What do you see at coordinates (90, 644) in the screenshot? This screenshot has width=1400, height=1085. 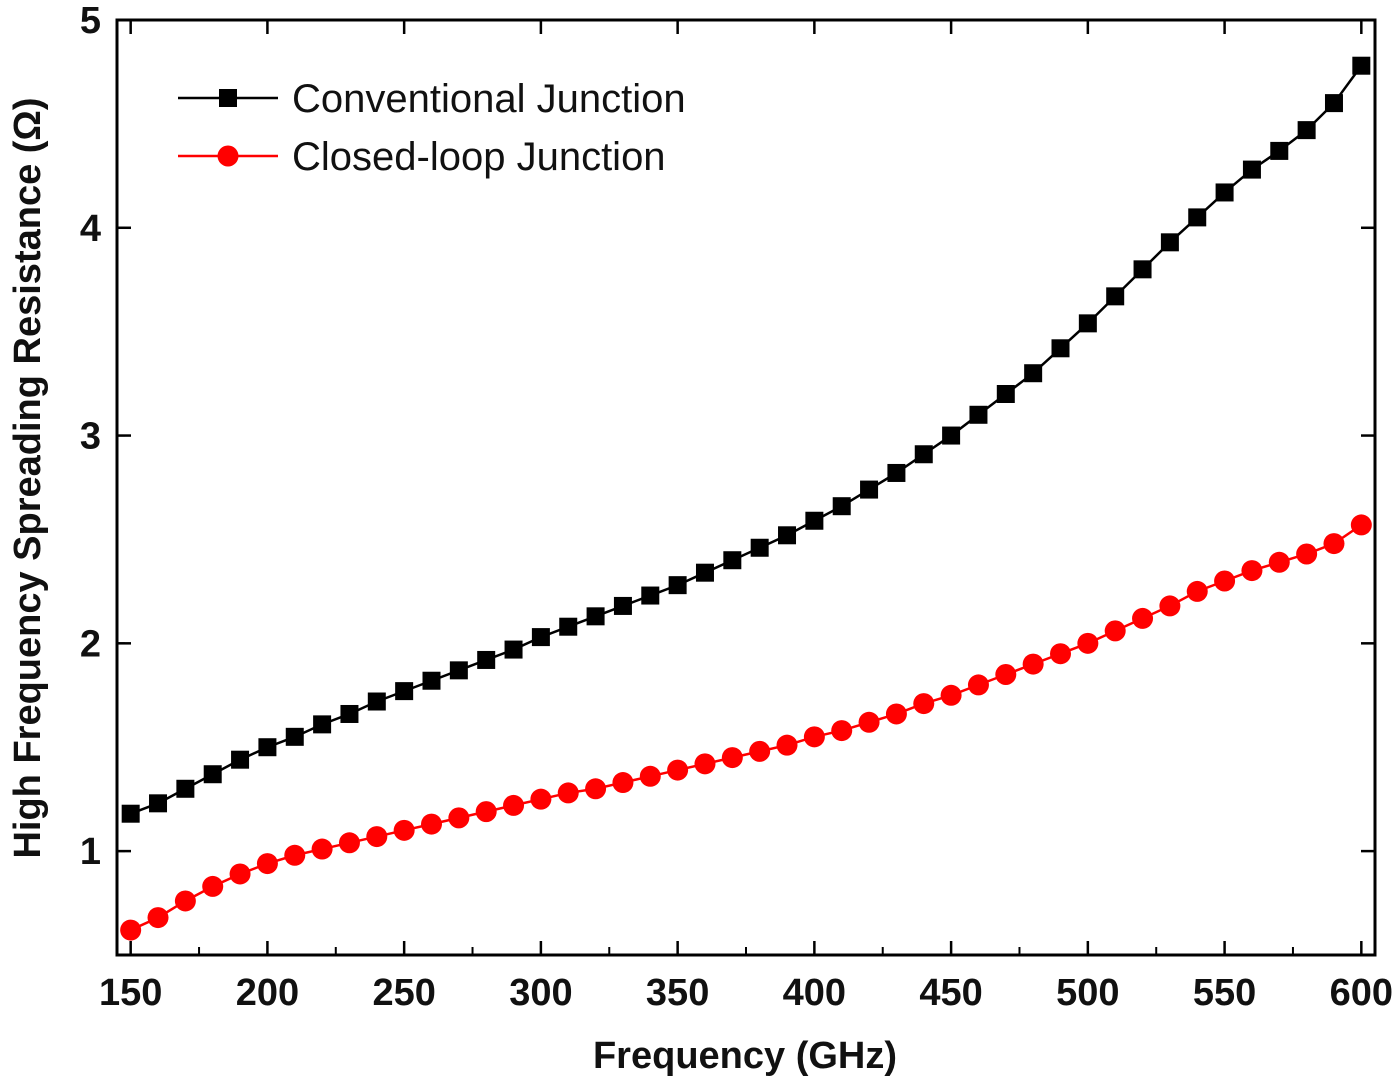 I see `y-tick-label: 2` at bounding box center [90, 644].